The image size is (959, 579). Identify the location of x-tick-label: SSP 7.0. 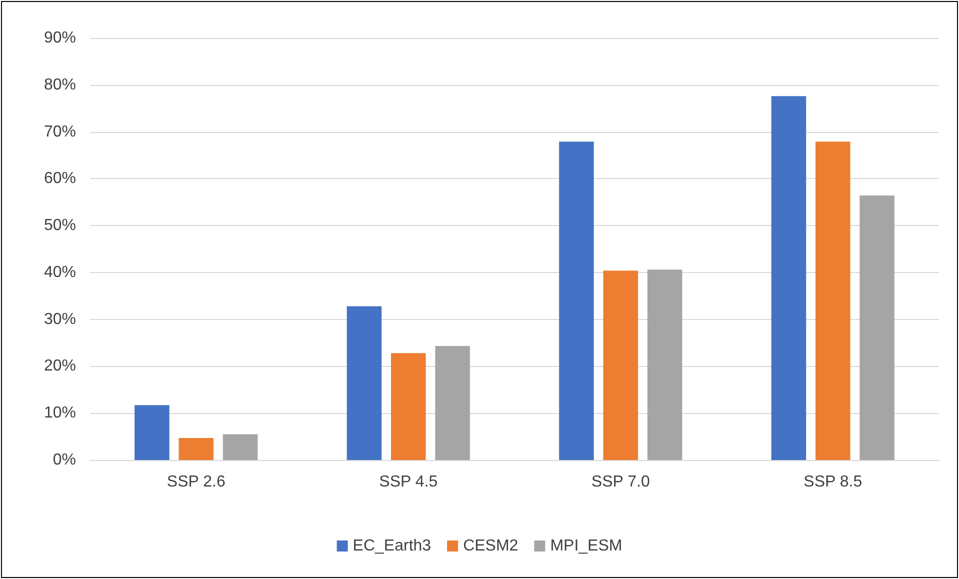
(620, 482).